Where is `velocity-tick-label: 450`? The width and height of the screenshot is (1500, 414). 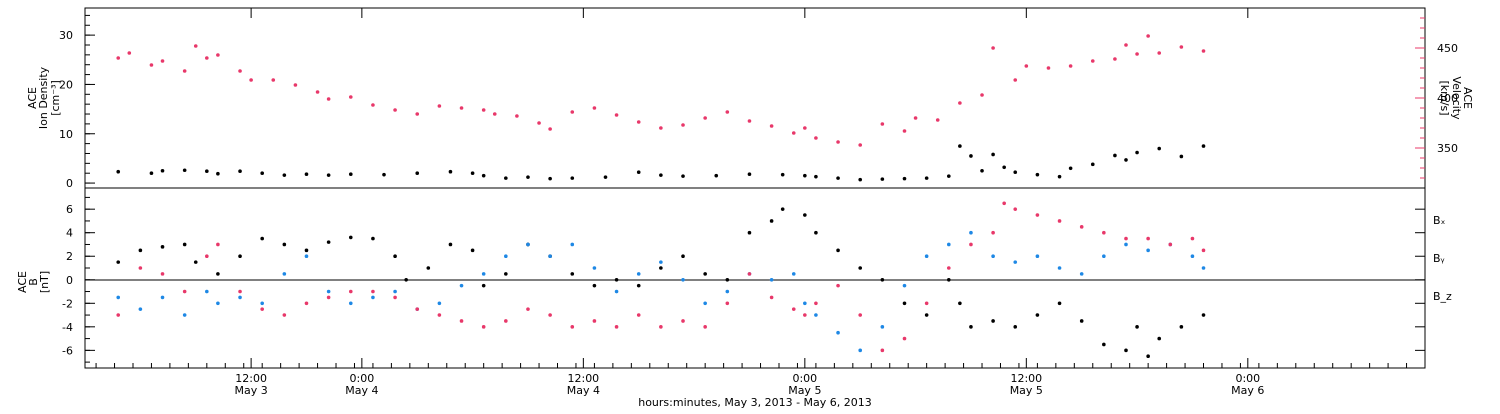 velocity-tick-label: 450 is located at coordinates (1447, 48).